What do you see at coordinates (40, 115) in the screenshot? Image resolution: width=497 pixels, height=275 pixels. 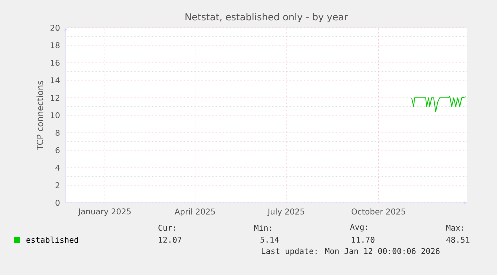 I see `y-axis-title: TCP connections` at bounding box center [40, 115].